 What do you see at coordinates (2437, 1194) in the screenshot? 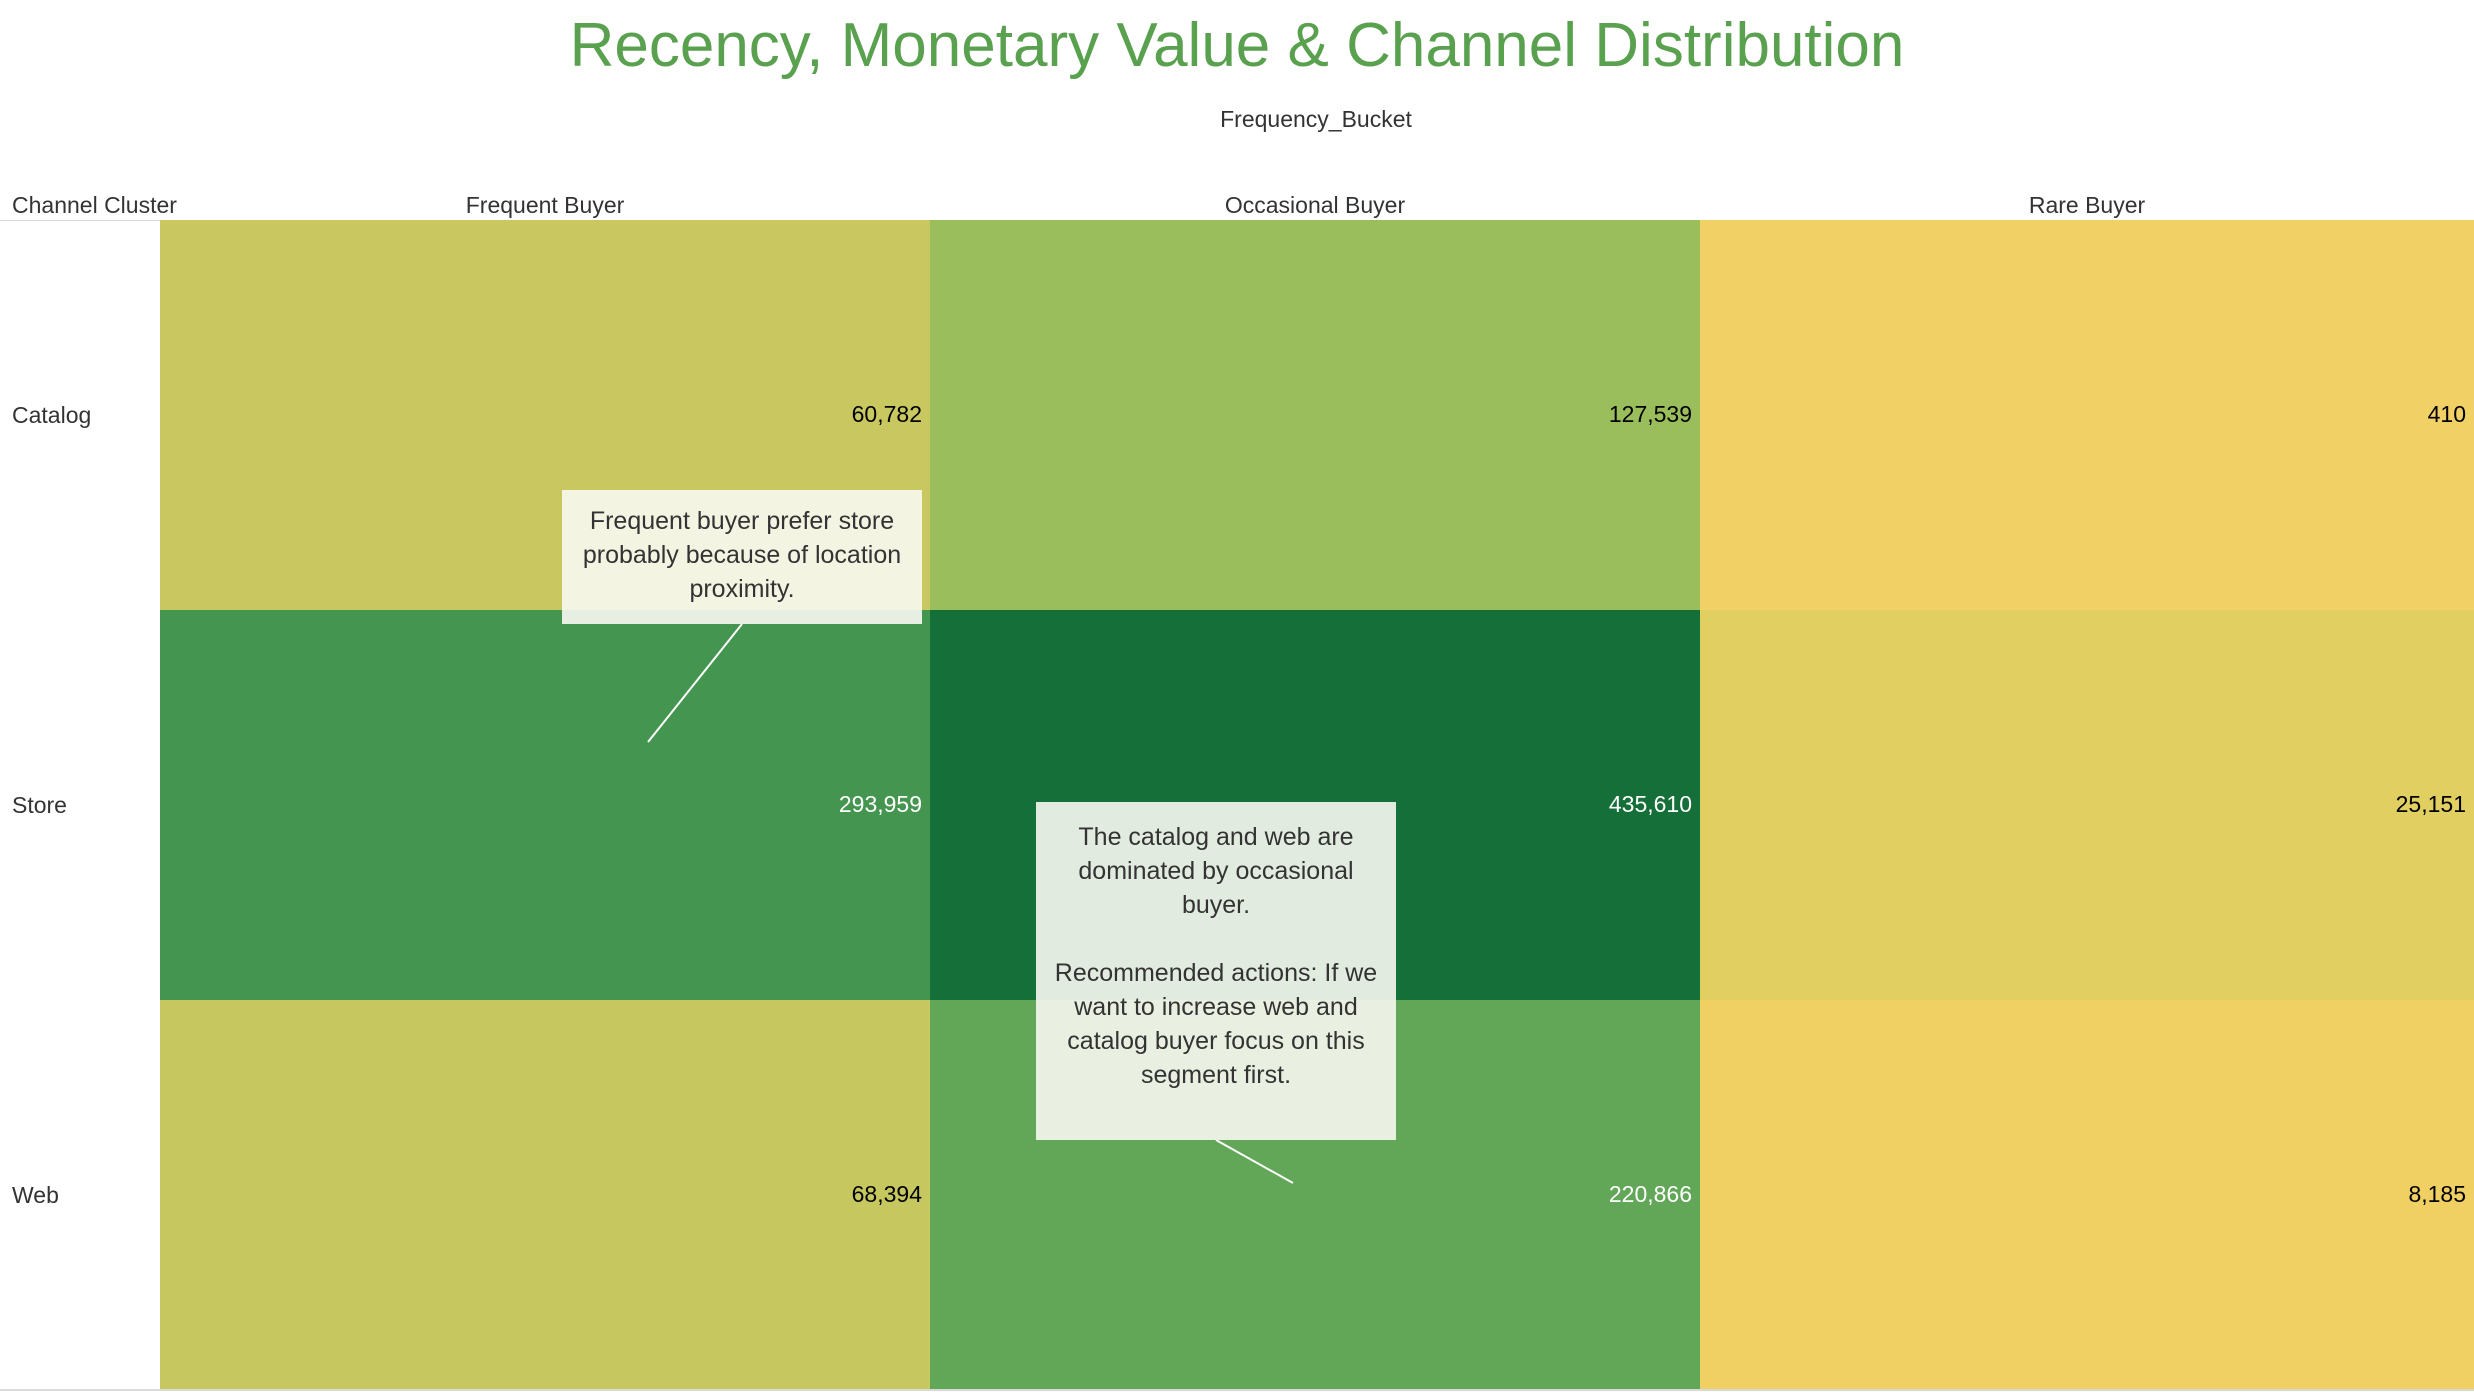
I see `cell-value-label: 8,185` at bounding box center [2437, 1194].